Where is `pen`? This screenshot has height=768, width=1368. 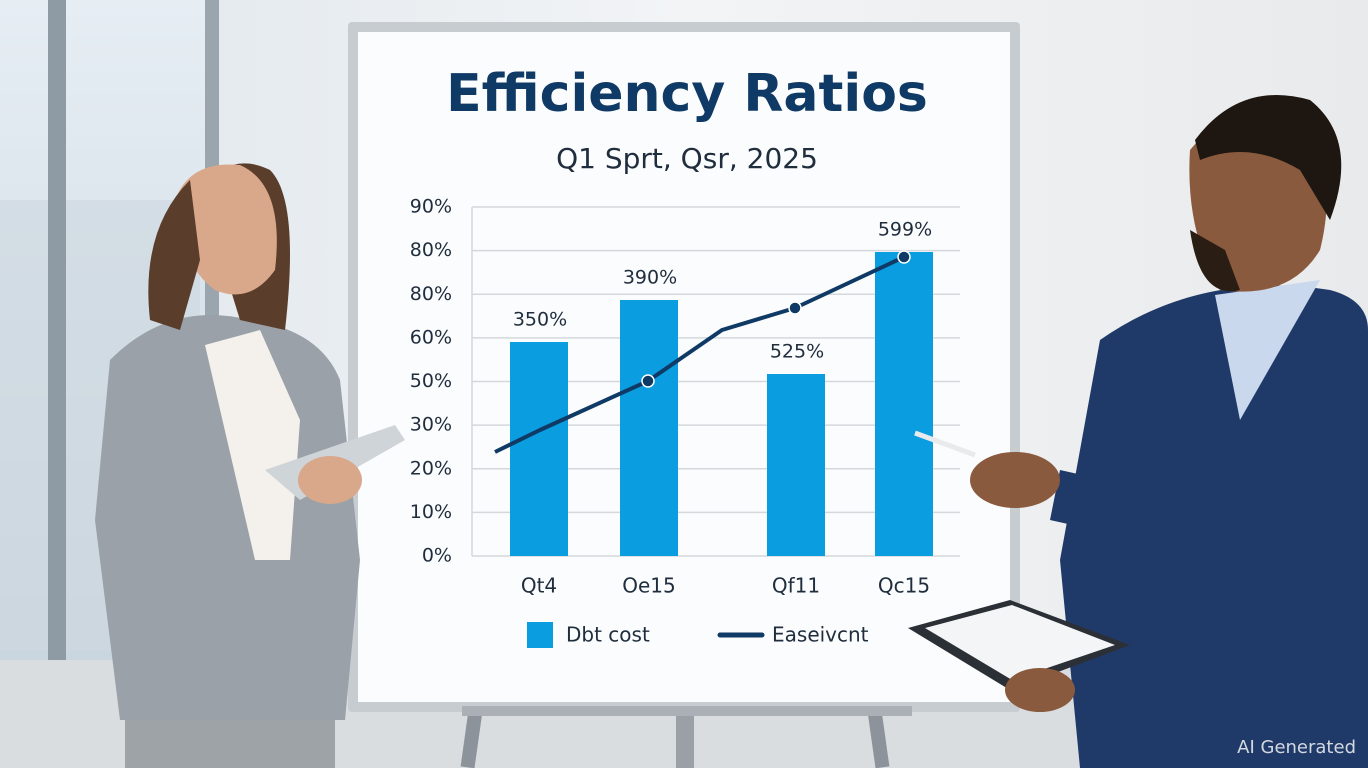 pen is located at coordinates (945, 444).